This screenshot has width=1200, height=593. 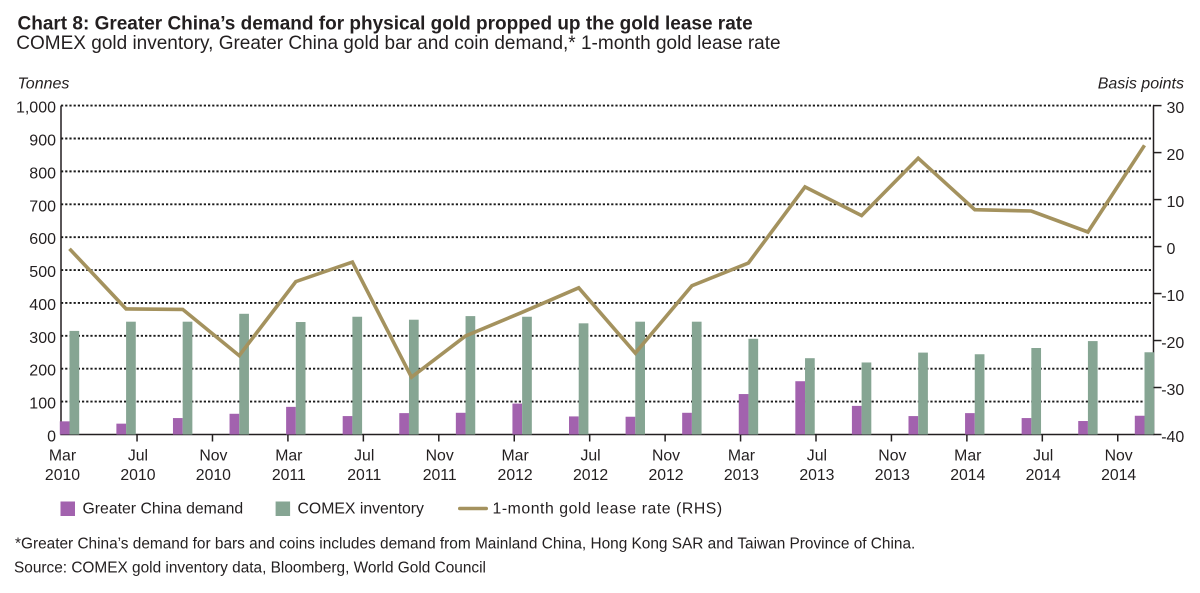 What do you see at coordinates (42, 239) in the screenshot?
I see `svg-text: 600` at bounding box center [42, 239].